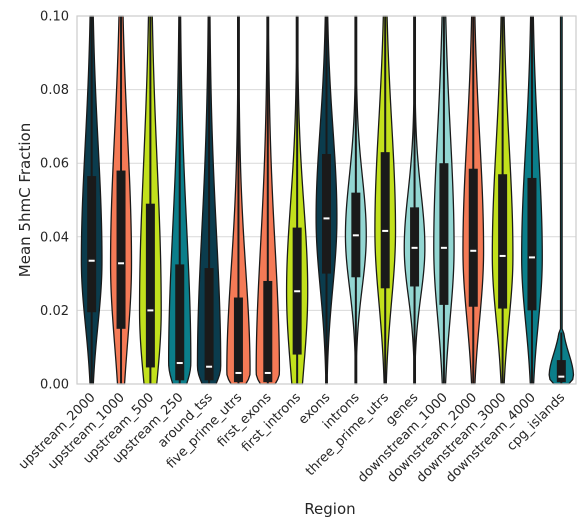 This screenshot has width=586, height=527. What do you see at coordinates (561, 371) in the screenshot?
I see `iqr-box-cpg_islands` at bounding box center [561, 371].